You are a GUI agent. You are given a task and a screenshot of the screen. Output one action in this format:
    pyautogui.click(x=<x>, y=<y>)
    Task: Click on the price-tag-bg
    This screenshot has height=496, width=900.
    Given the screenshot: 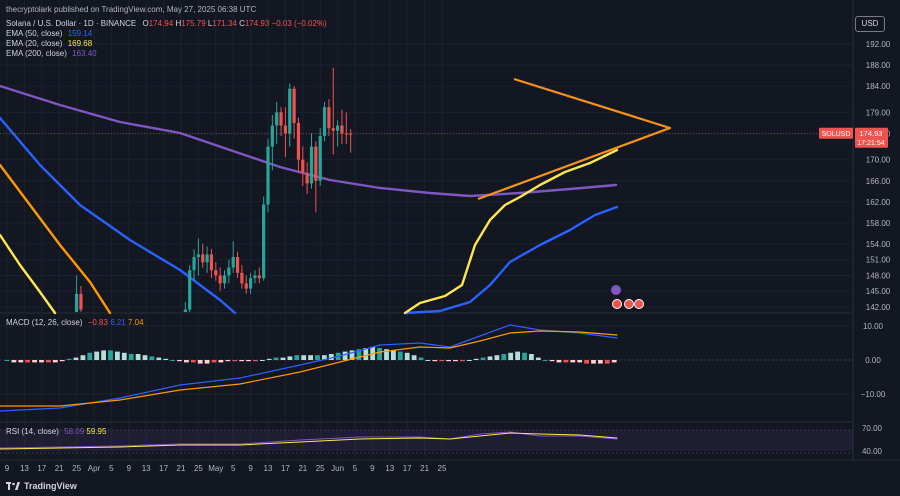 What is the action you would take?
    pyautogui.click(x=871, y=137)
    